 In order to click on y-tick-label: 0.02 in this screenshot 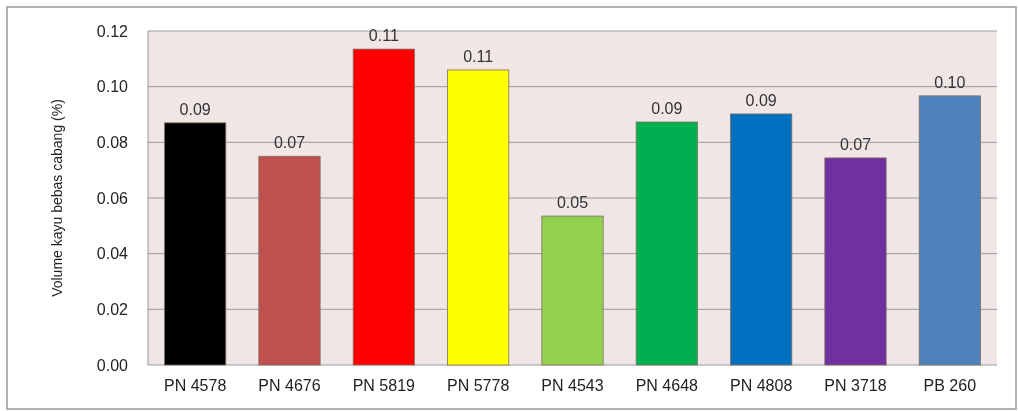, I will do `click(112, 309)`.